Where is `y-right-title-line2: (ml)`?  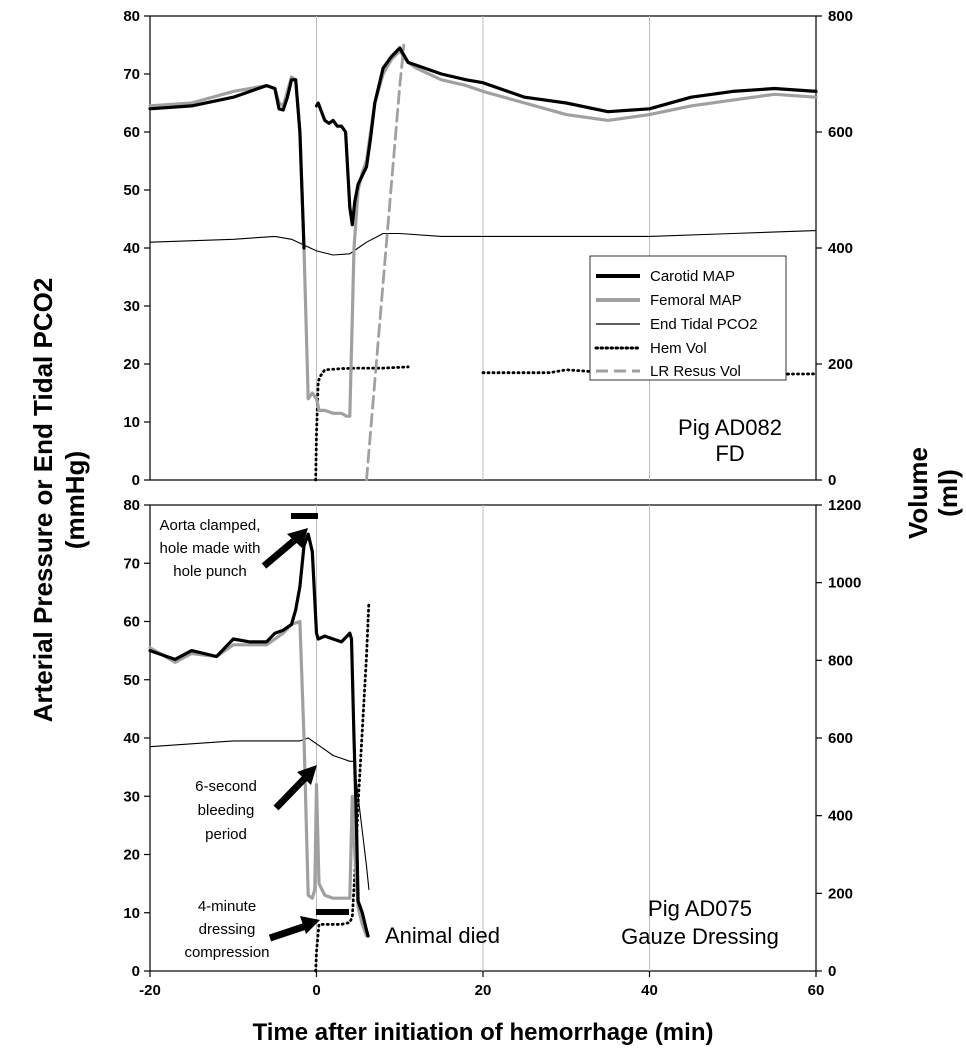
y-right-title-line2: (ml) is located at coordinates (948, 493).